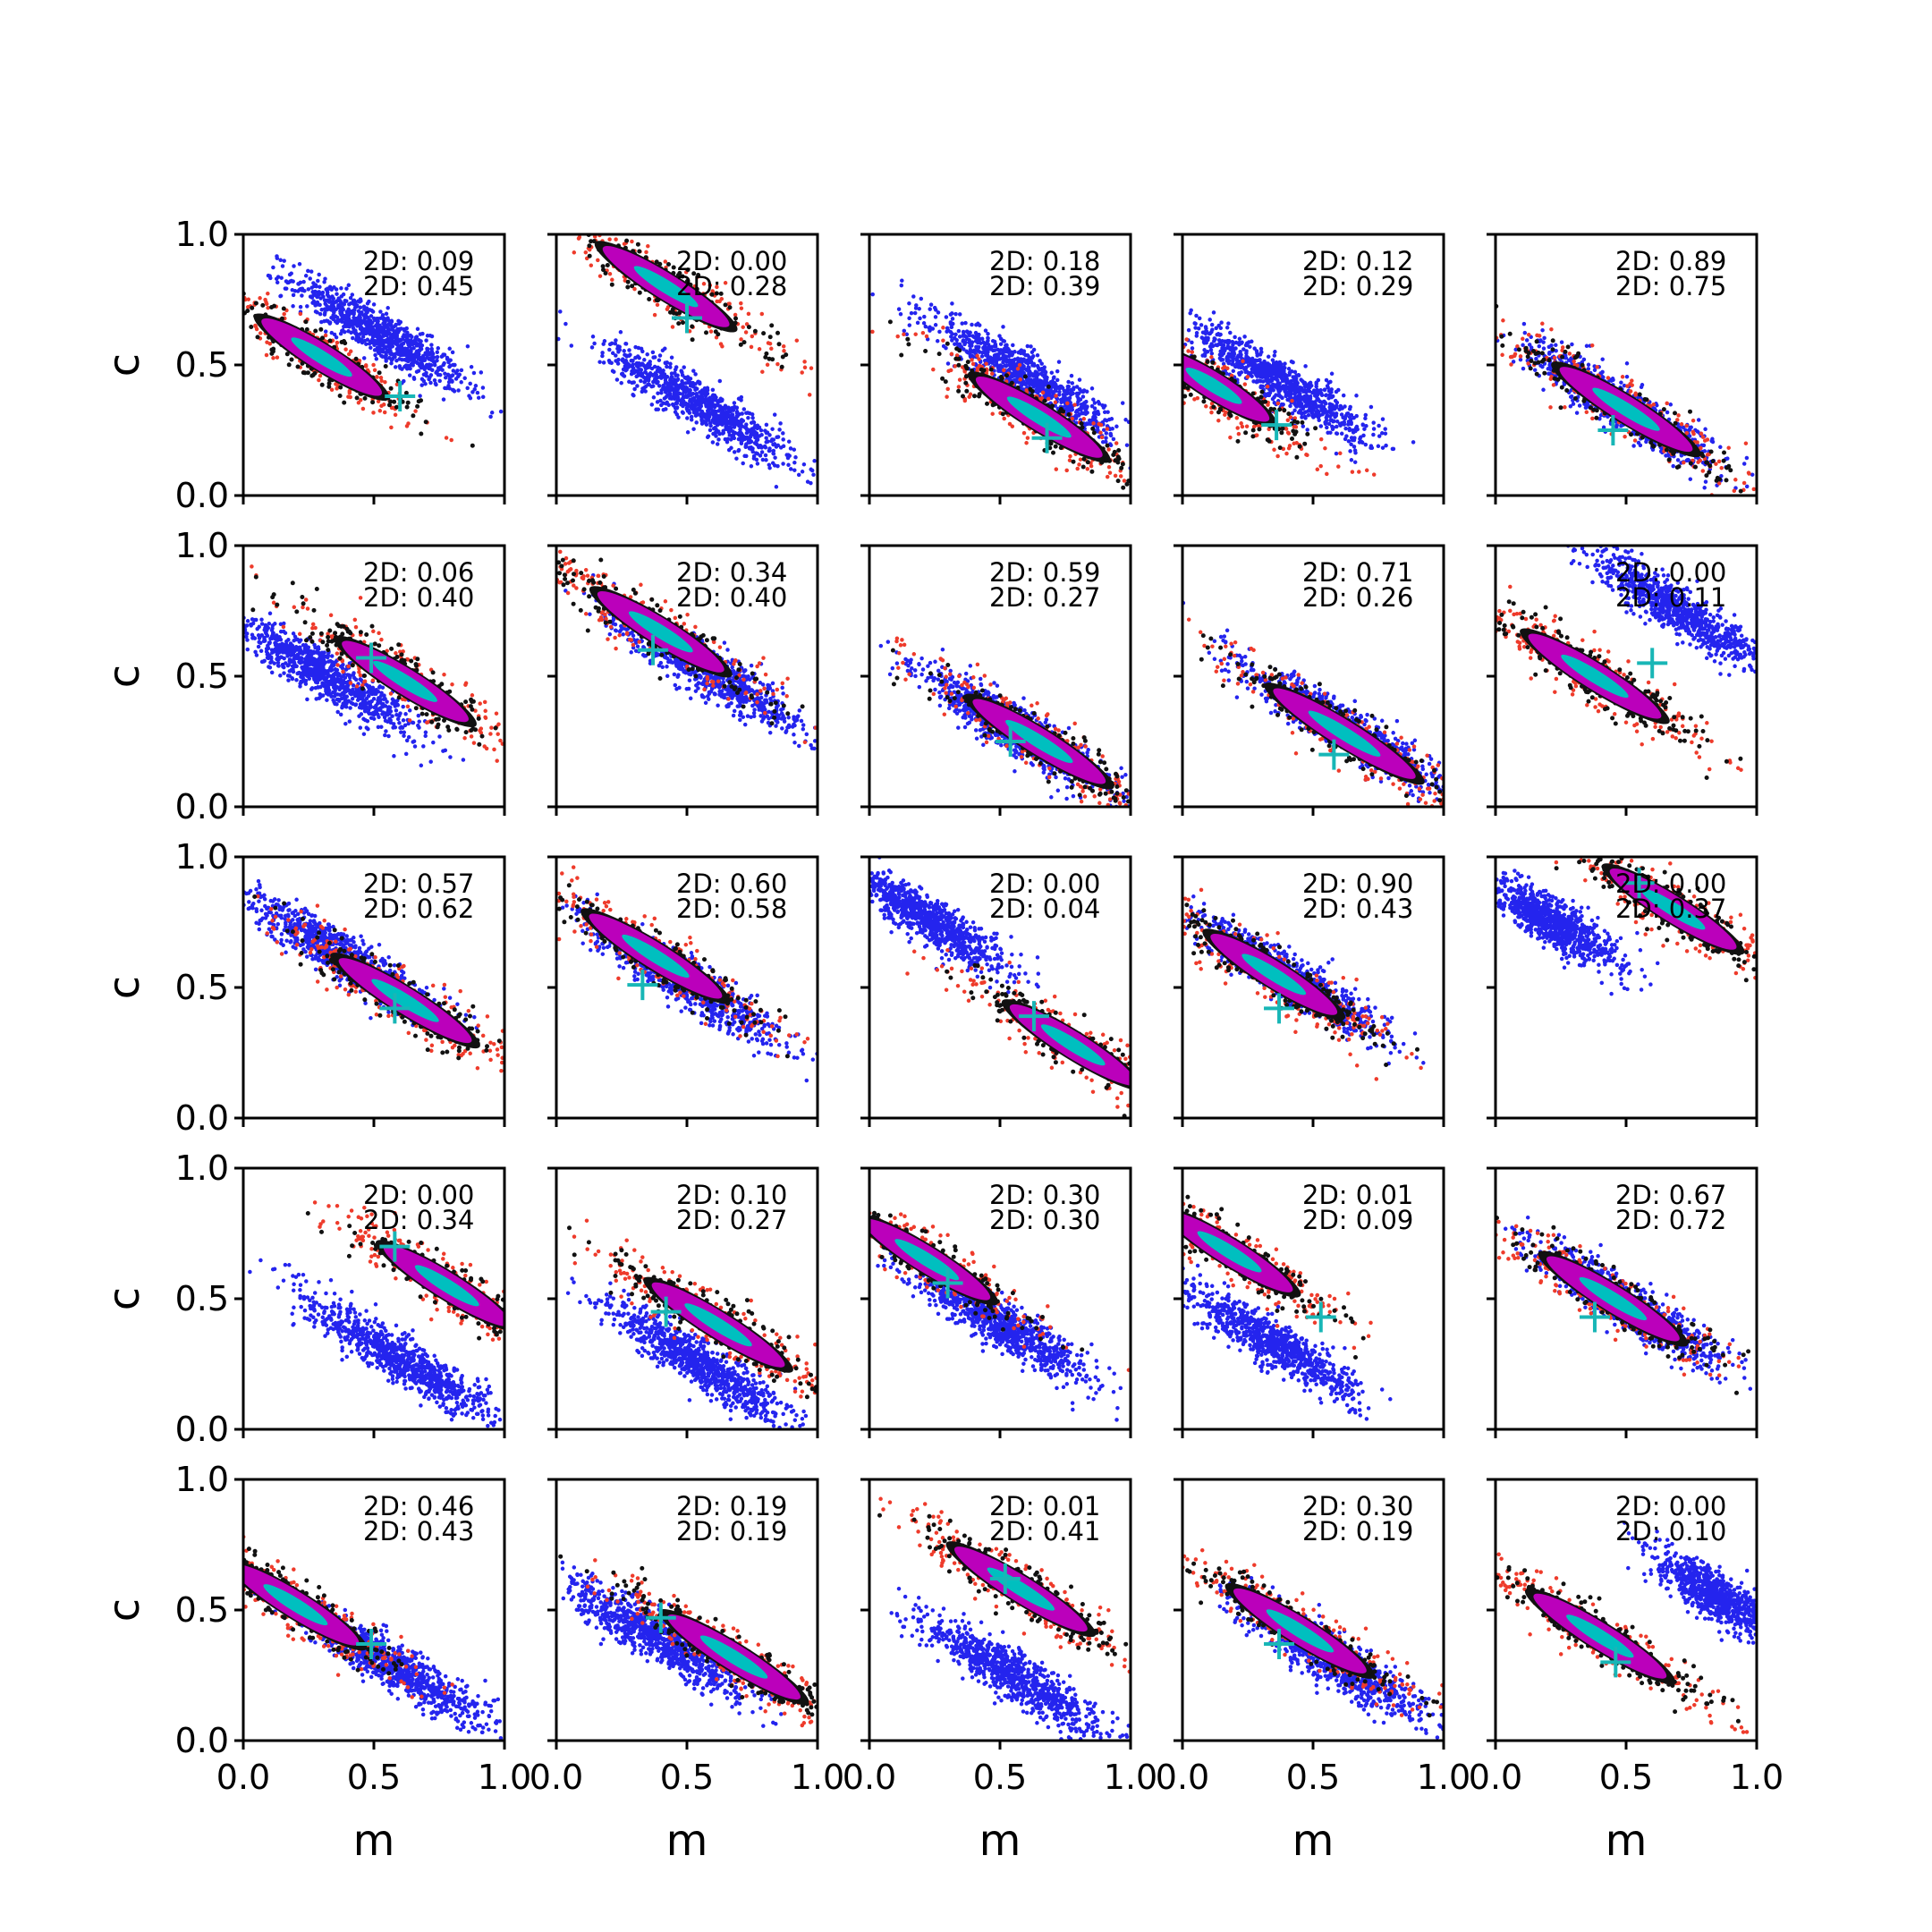  What do you see at coordinates (731, 884) in the screenshot?
I see `stat-label: 2D: 0.60` at bounding box center [731, 884].